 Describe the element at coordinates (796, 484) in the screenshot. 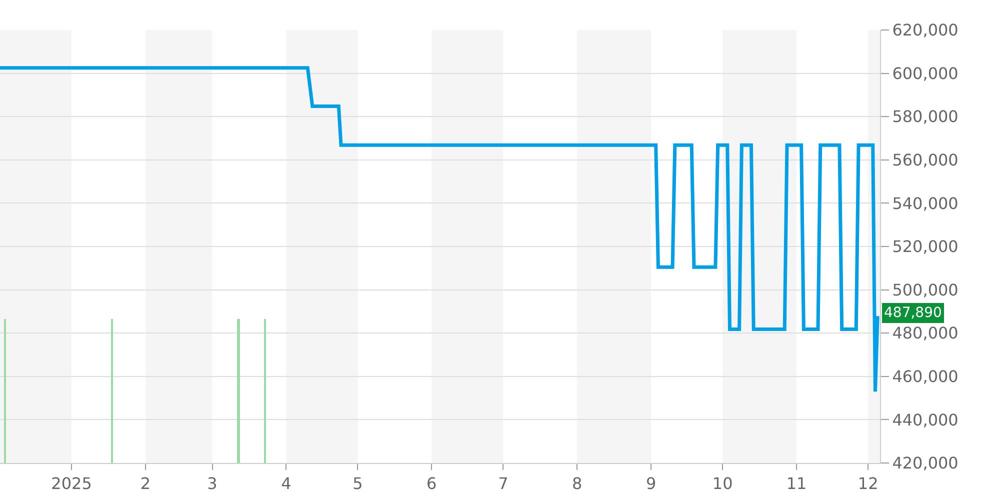

I see `x-tick-label: 11` at that location.